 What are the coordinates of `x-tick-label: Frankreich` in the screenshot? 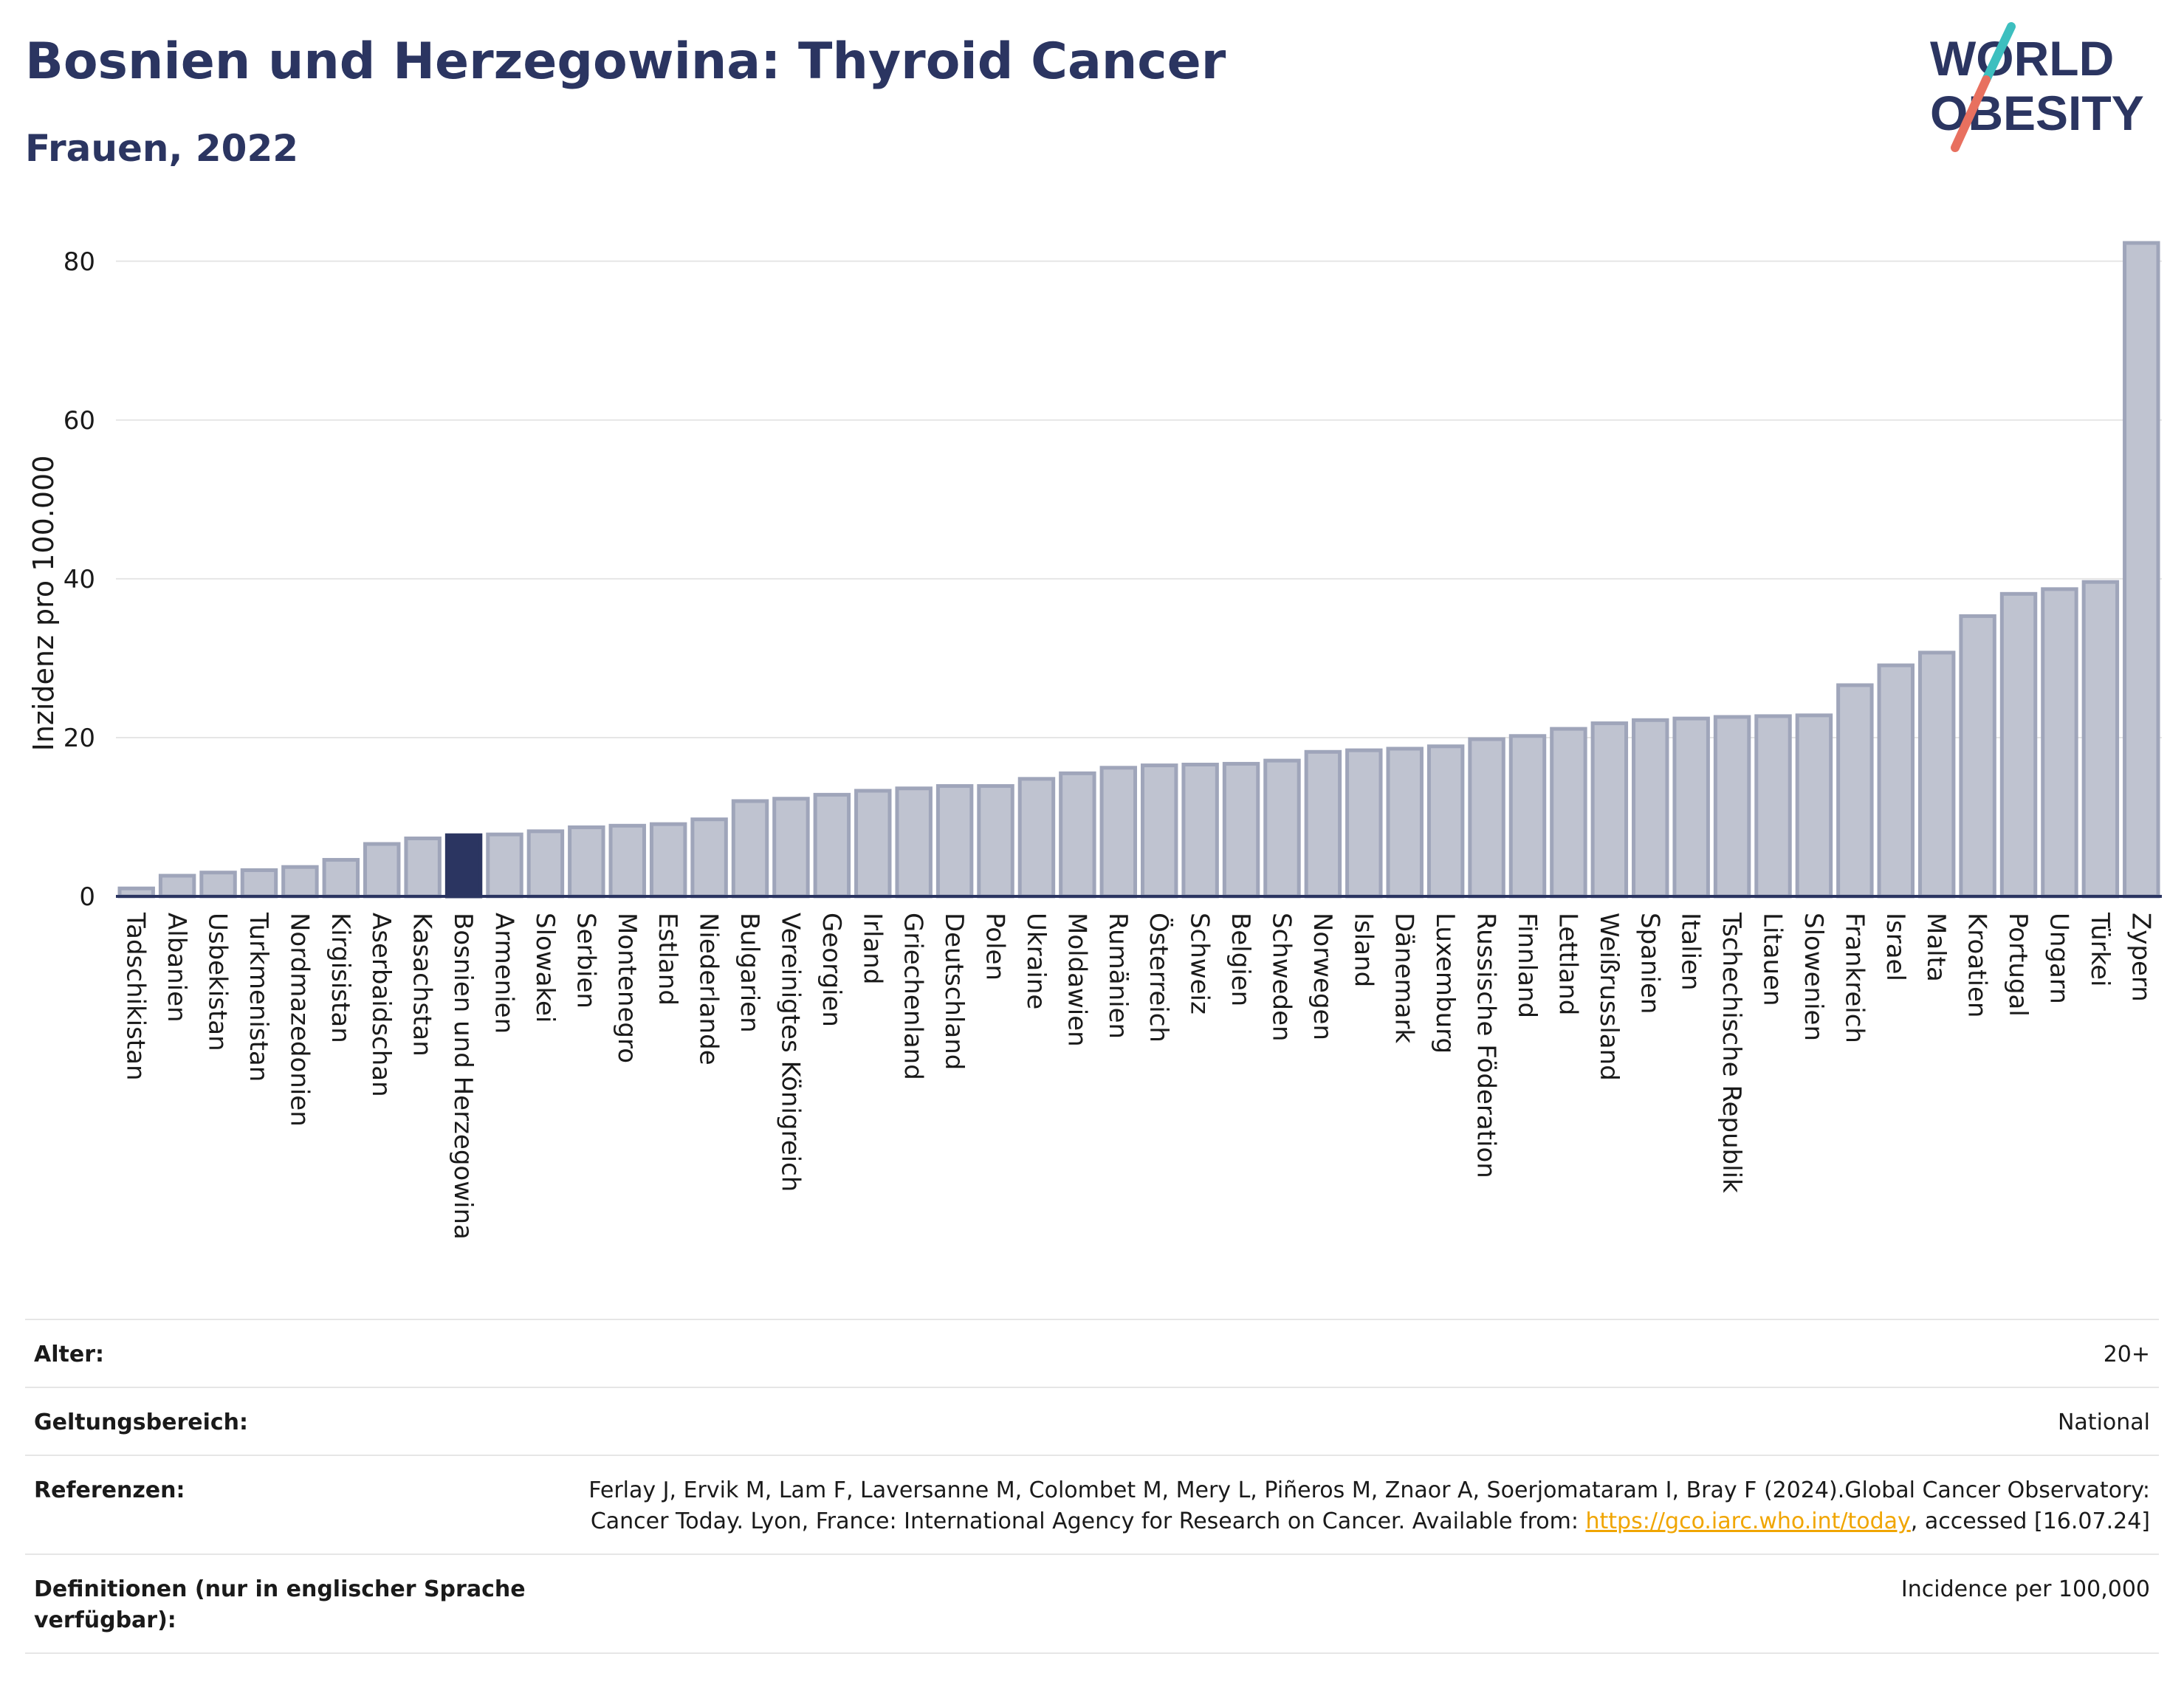 It's located at (1854, 978).